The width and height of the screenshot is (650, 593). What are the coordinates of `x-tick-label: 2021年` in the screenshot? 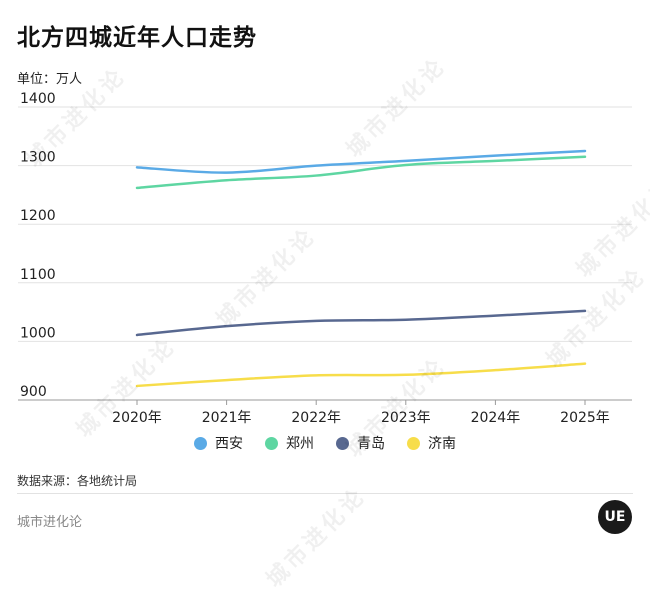 It's located at (227, 418).